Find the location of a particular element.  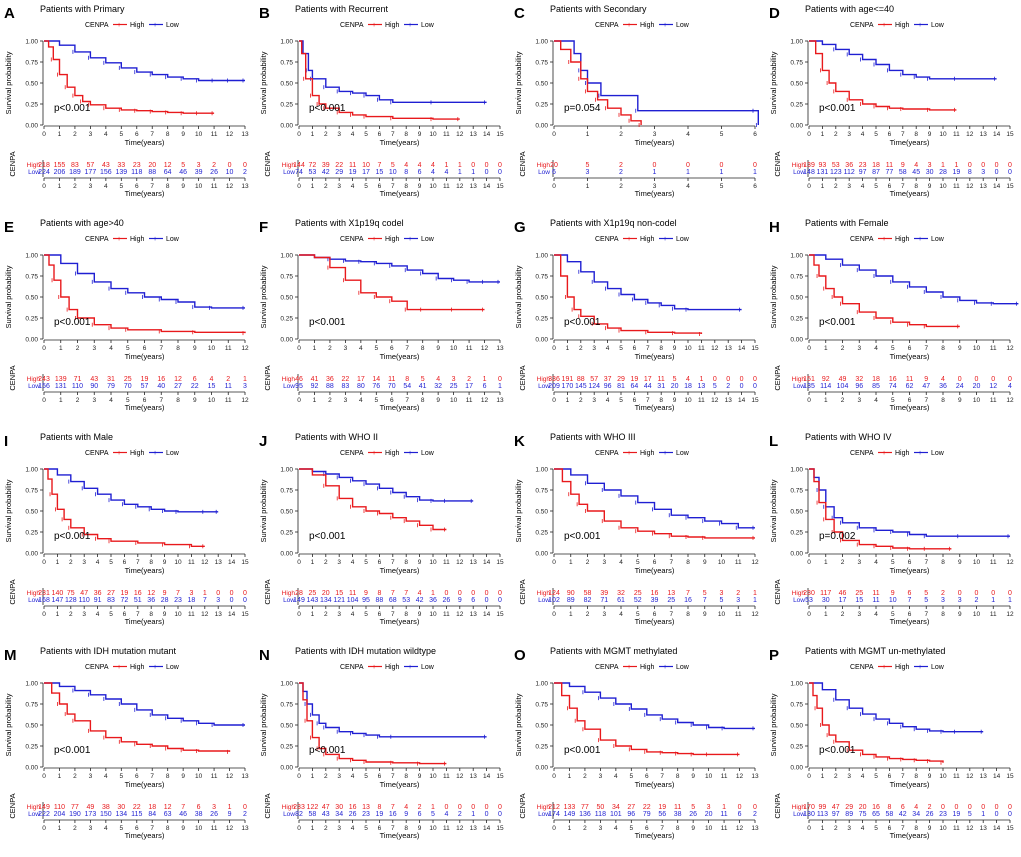

risk-count-low: 149 is located at coordinates (570, 814).